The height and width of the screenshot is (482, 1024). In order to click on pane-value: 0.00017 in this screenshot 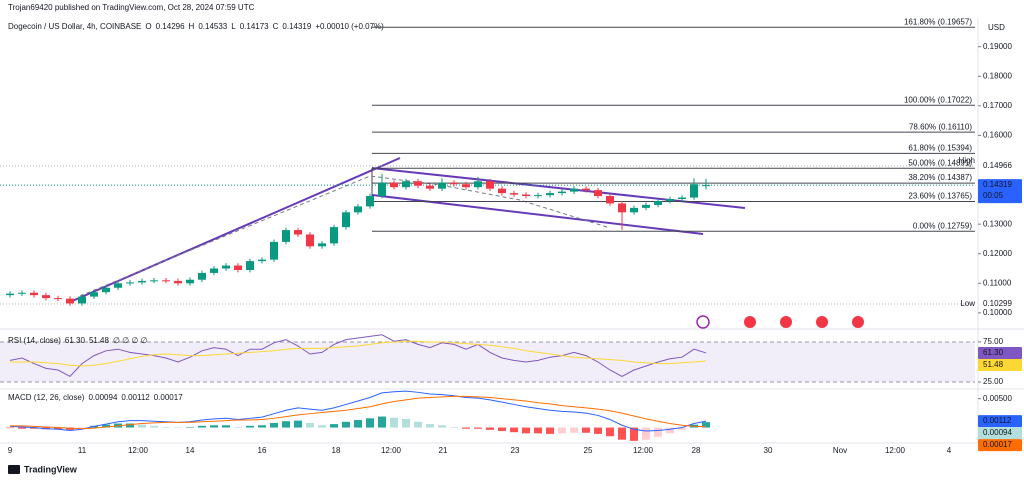, I will do `click(168, 397)`.